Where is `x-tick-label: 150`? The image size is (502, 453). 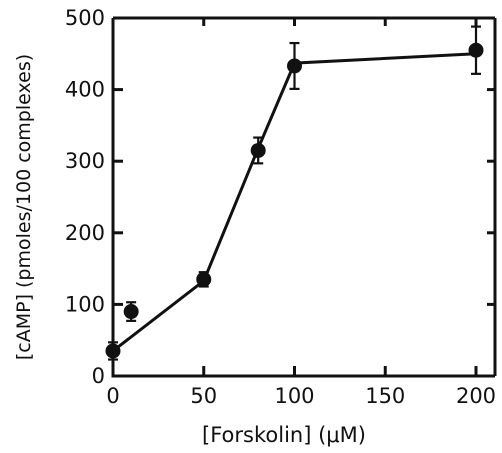
x-tick-label: 150 is located at coordinates (385, 396).